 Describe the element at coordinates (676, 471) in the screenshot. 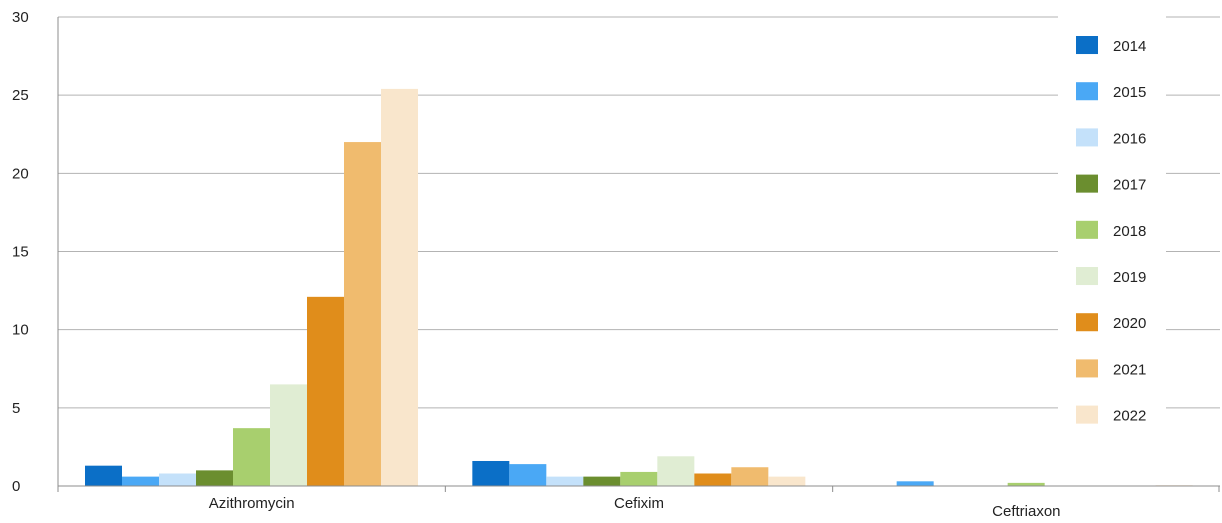

I see `bar-cefixim-2019` at that location.